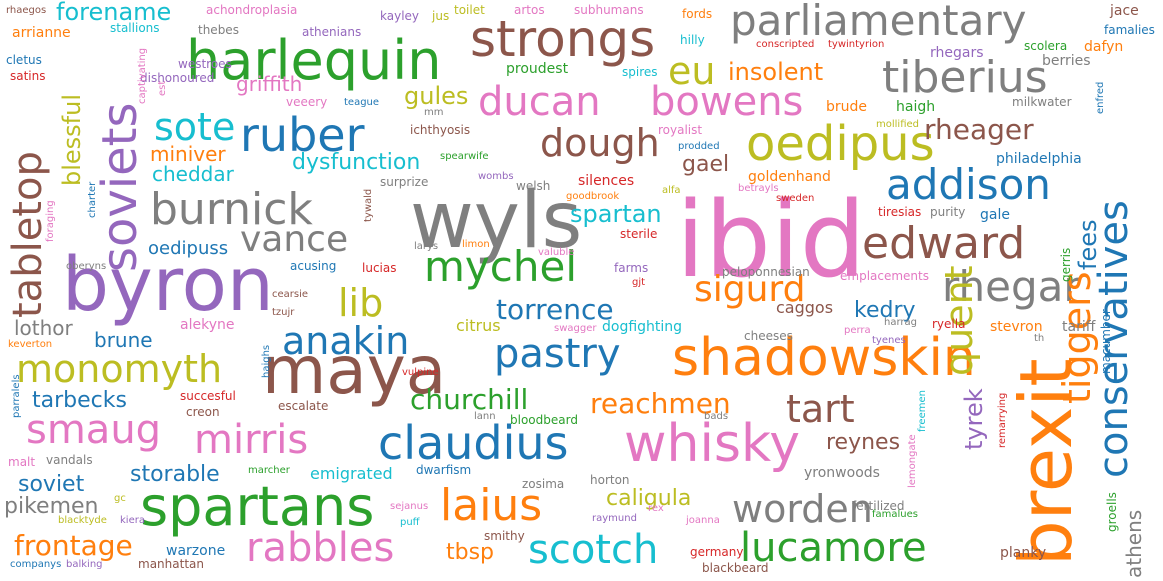 The image size is (1163, 581). I want to click on word-foraging: foraging, so click(50, 221).